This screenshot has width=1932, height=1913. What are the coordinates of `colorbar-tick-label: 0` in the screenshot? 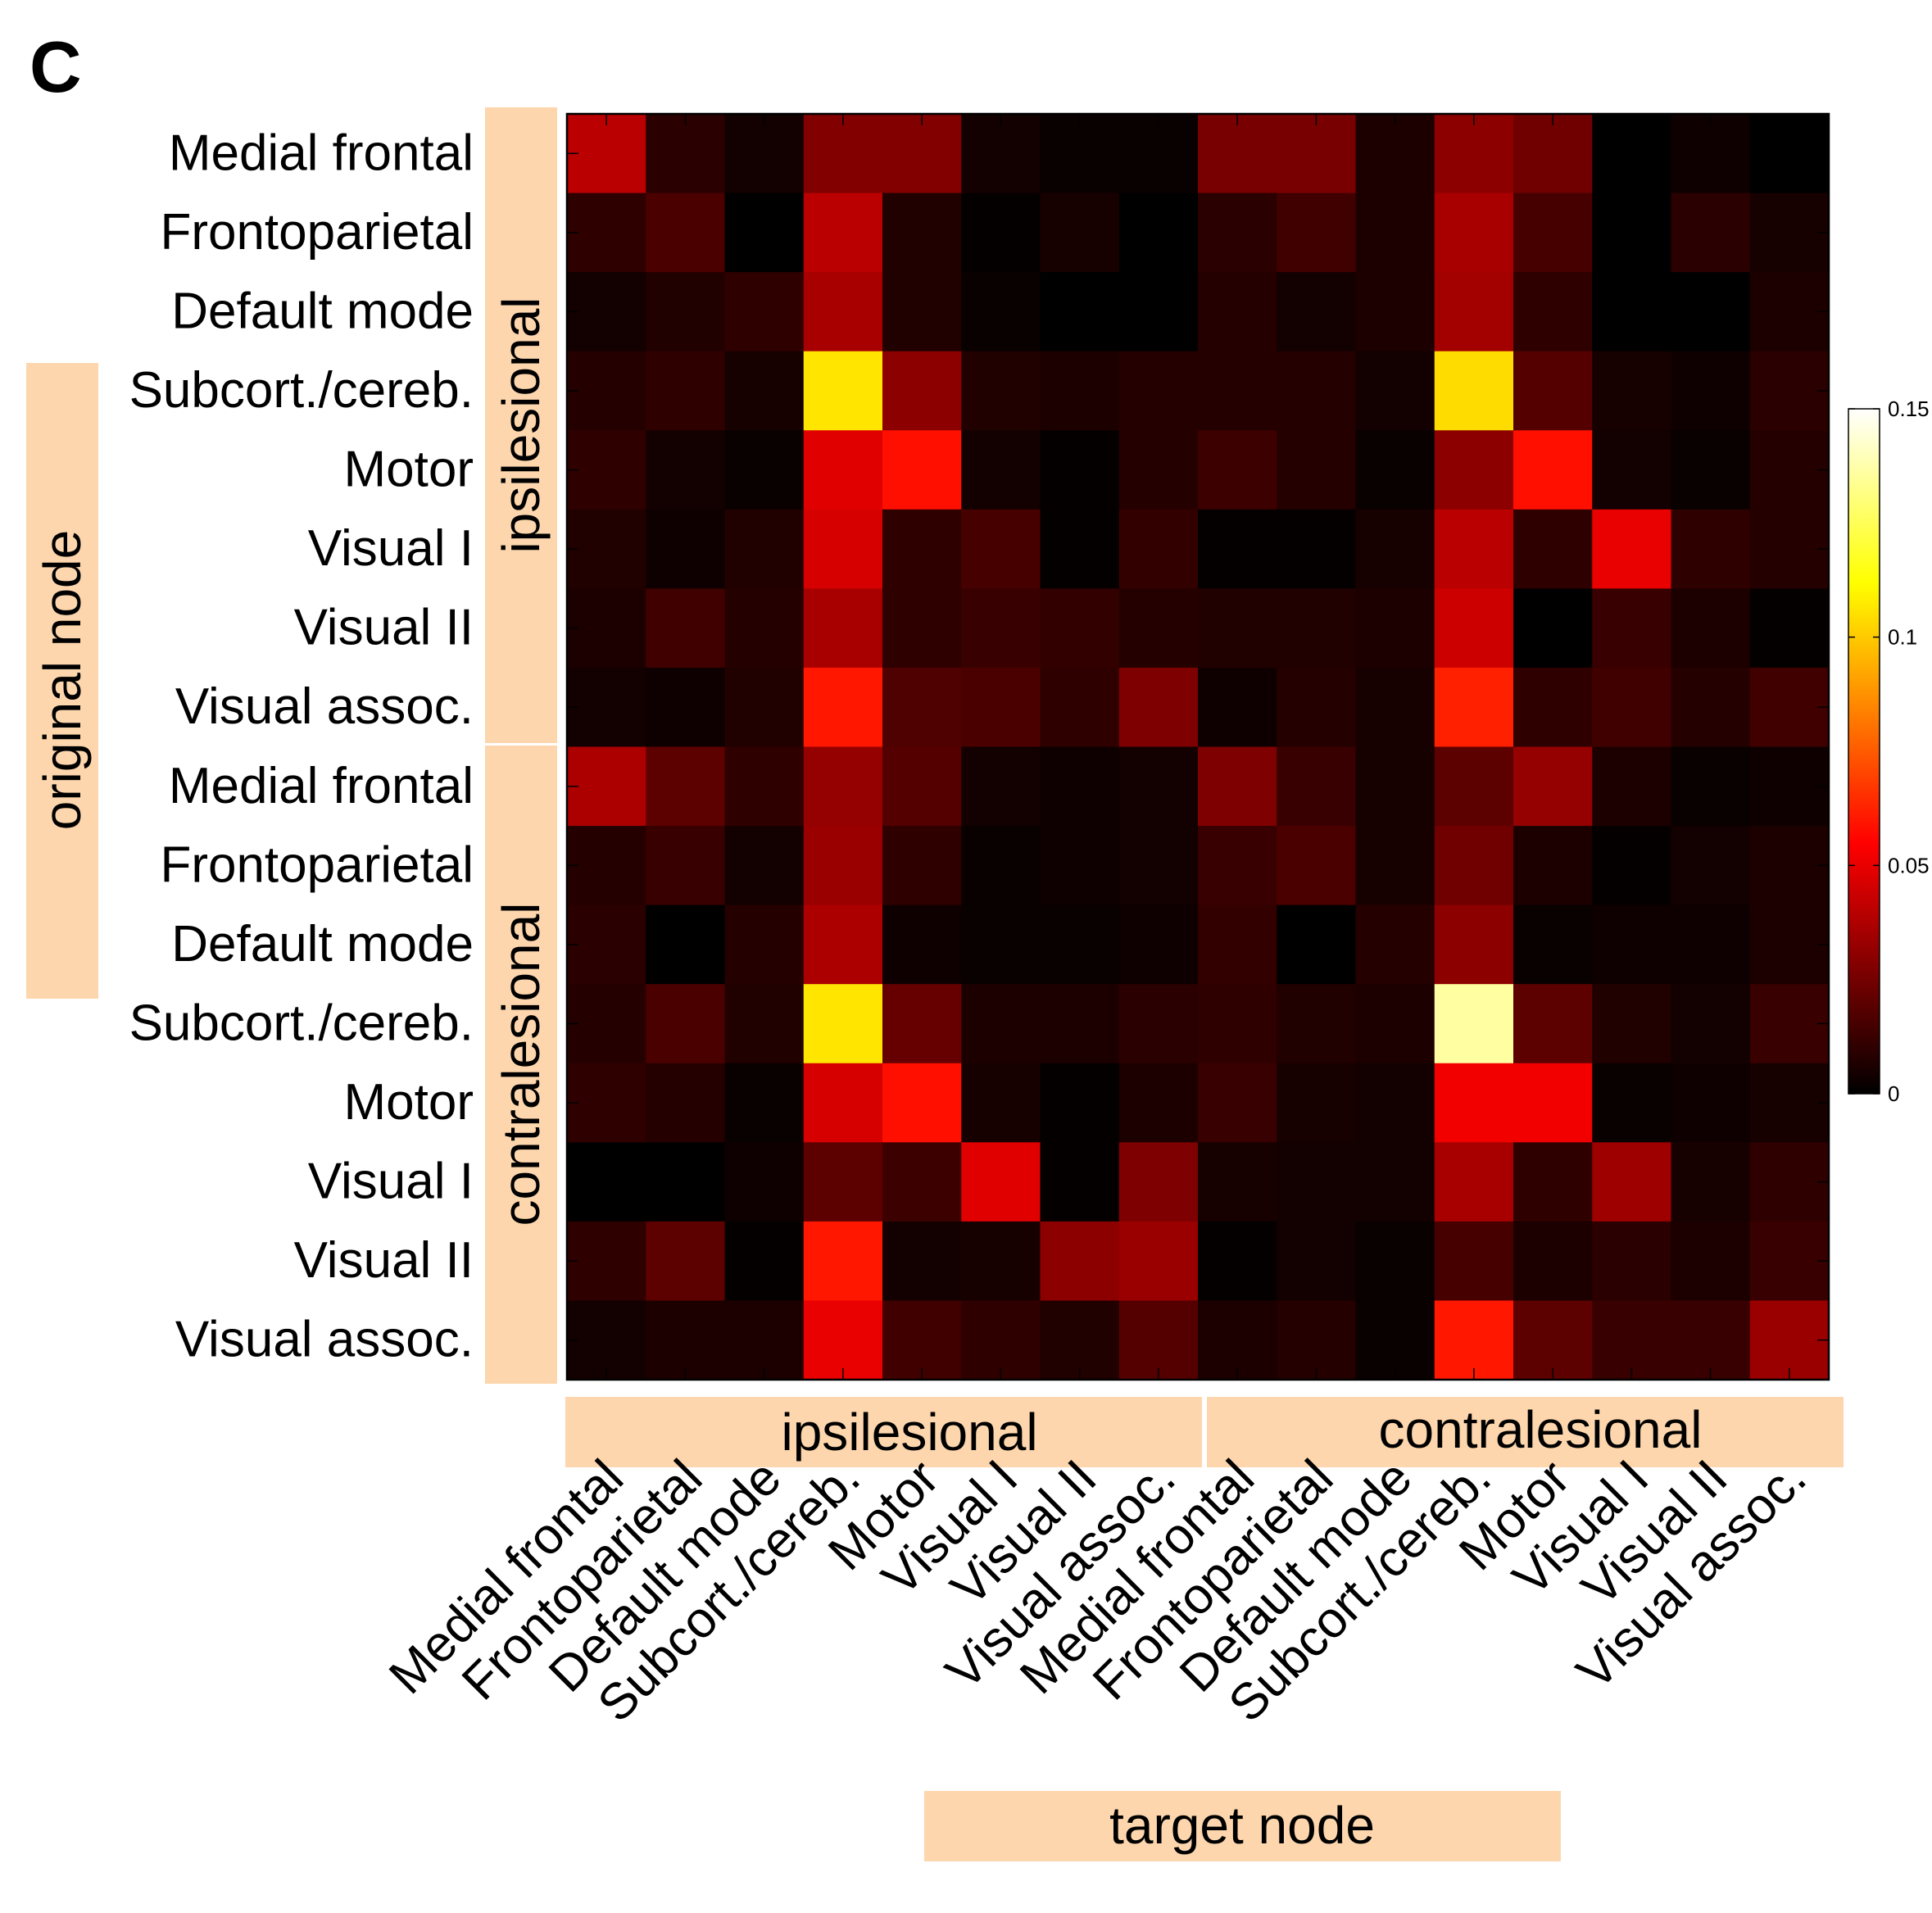 It's located at (1893, 1093).